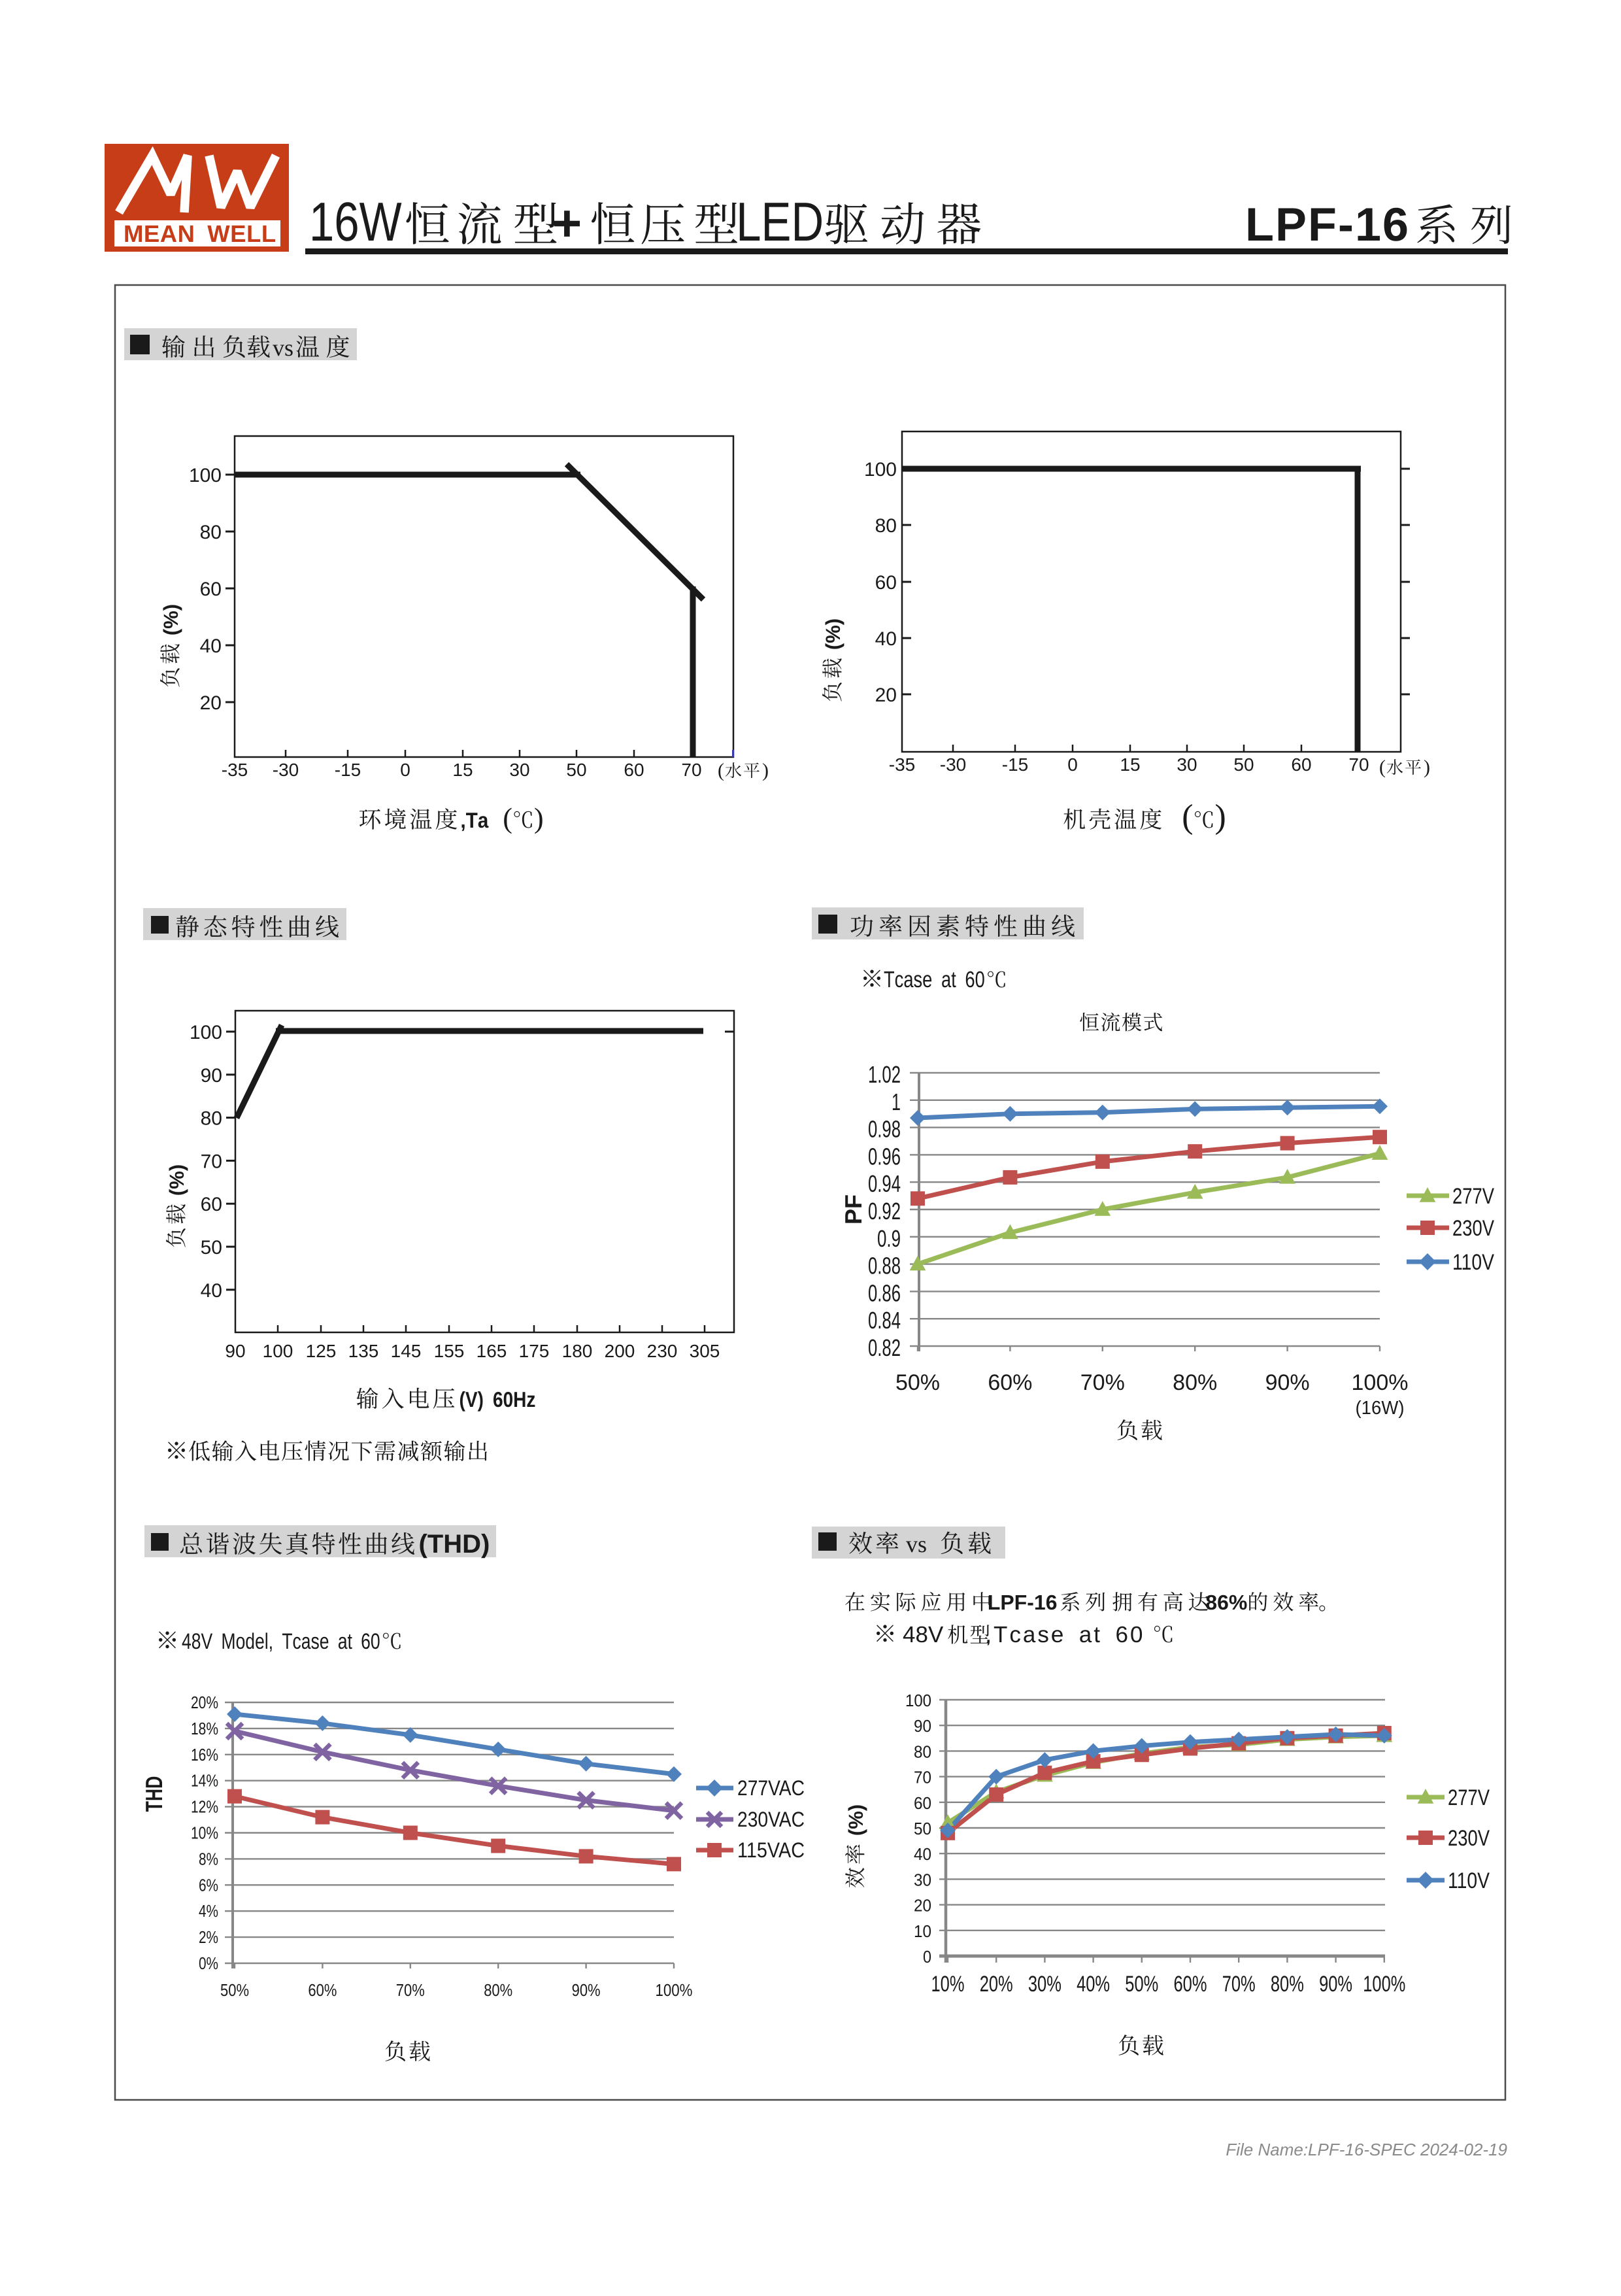 This screenshot has height=2296, width=1621. I want to click on svg-text: 1, so click(897, 1102).